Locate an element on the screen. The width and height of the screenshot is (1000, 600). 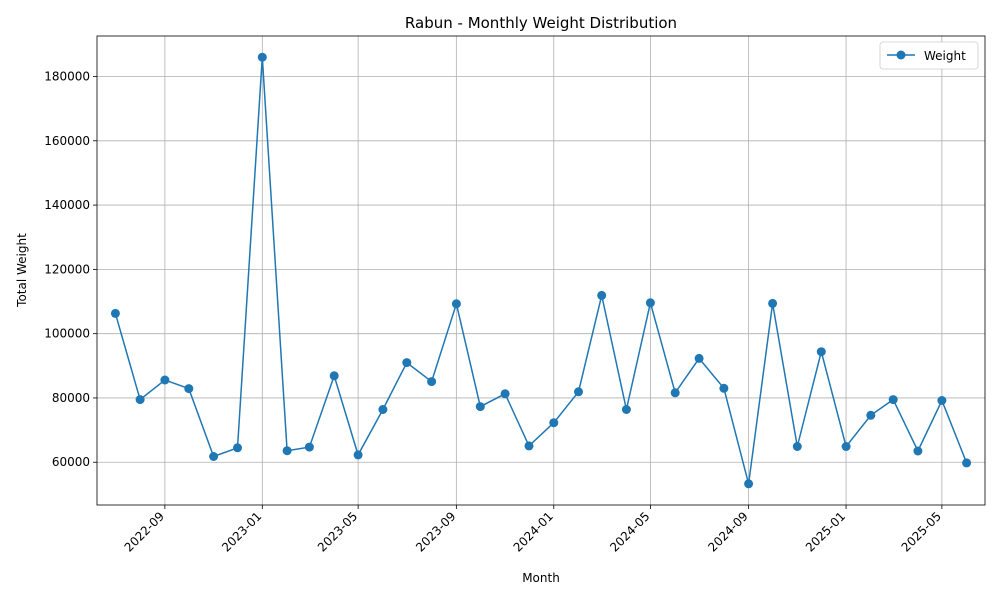
y-tick-label: 140000 is located at coordinates (67, 205).